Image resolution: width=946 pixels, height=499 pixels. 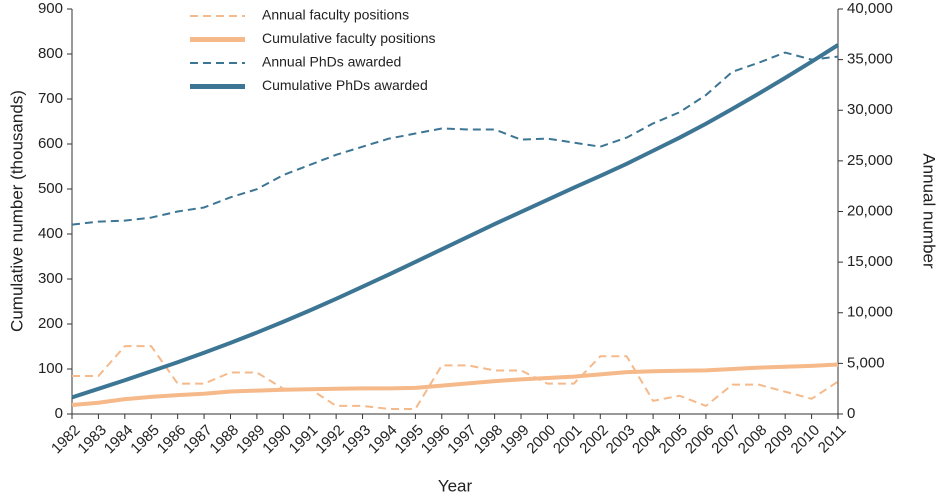 I want to click on x-tick-label: 2001, so click(x=568, y=440).